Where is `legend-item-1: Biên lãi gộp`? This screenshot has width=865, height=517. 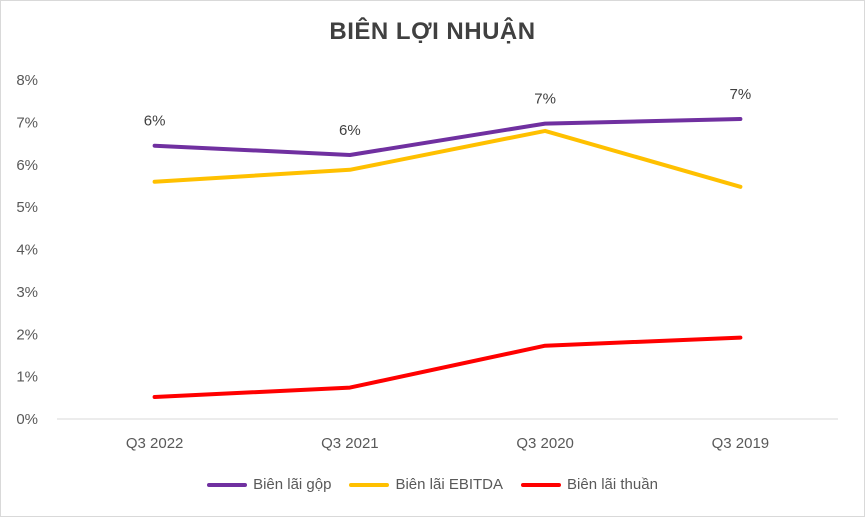
legend-item-1: Biên lãi gộp is located at coordinates (269, 484).